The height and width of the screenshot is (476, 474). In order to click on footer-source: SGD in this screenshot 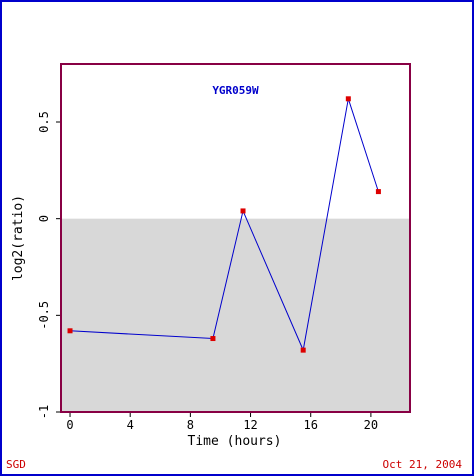, I will do `click(16, 464)`.